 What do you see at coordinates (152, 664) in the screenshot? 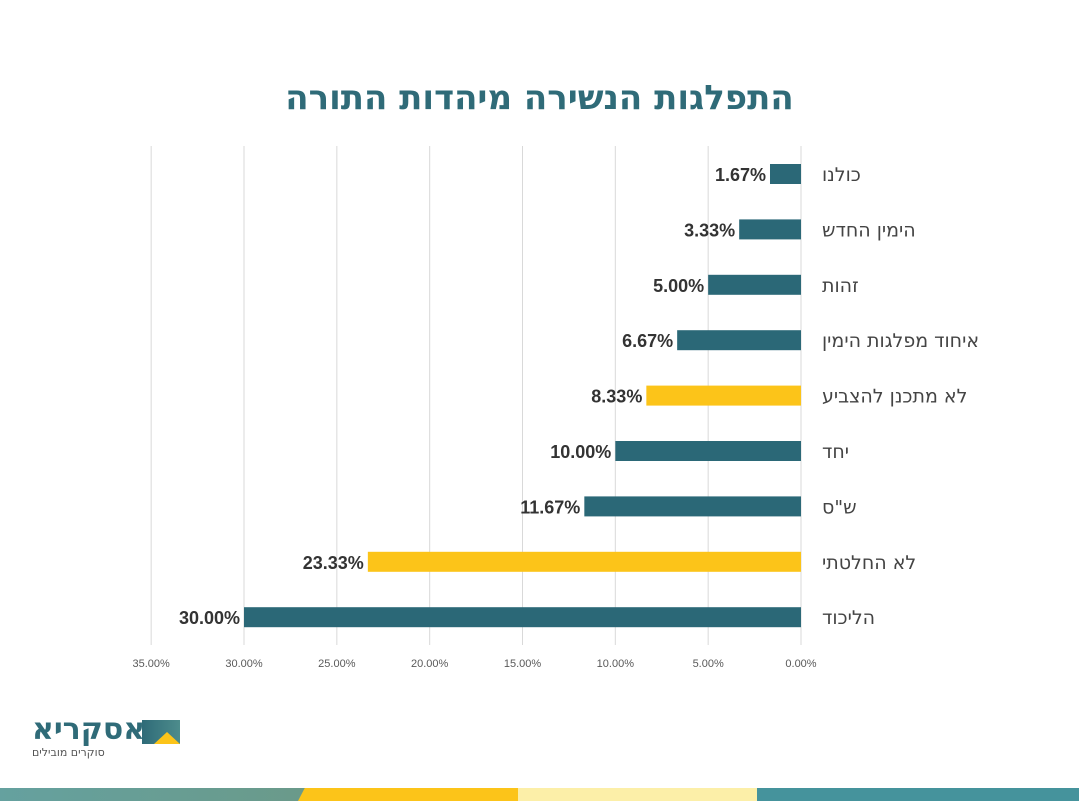
I see `x-tick-label: 35.00%` at bounding box center [152, 664].